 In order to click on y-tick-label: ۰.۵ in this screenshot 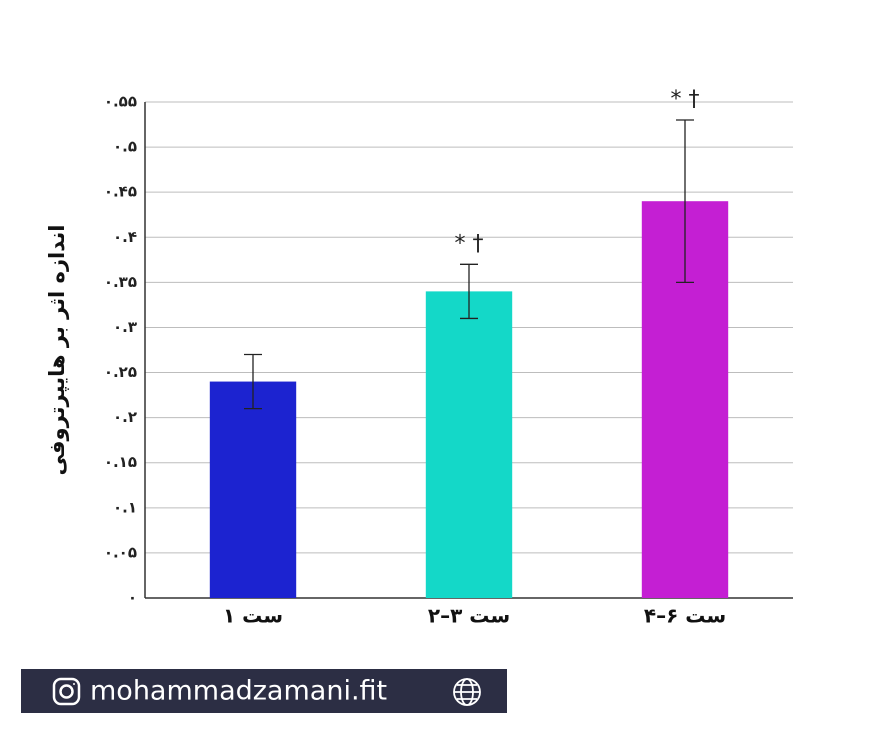, I will do `click(125, 147)`.